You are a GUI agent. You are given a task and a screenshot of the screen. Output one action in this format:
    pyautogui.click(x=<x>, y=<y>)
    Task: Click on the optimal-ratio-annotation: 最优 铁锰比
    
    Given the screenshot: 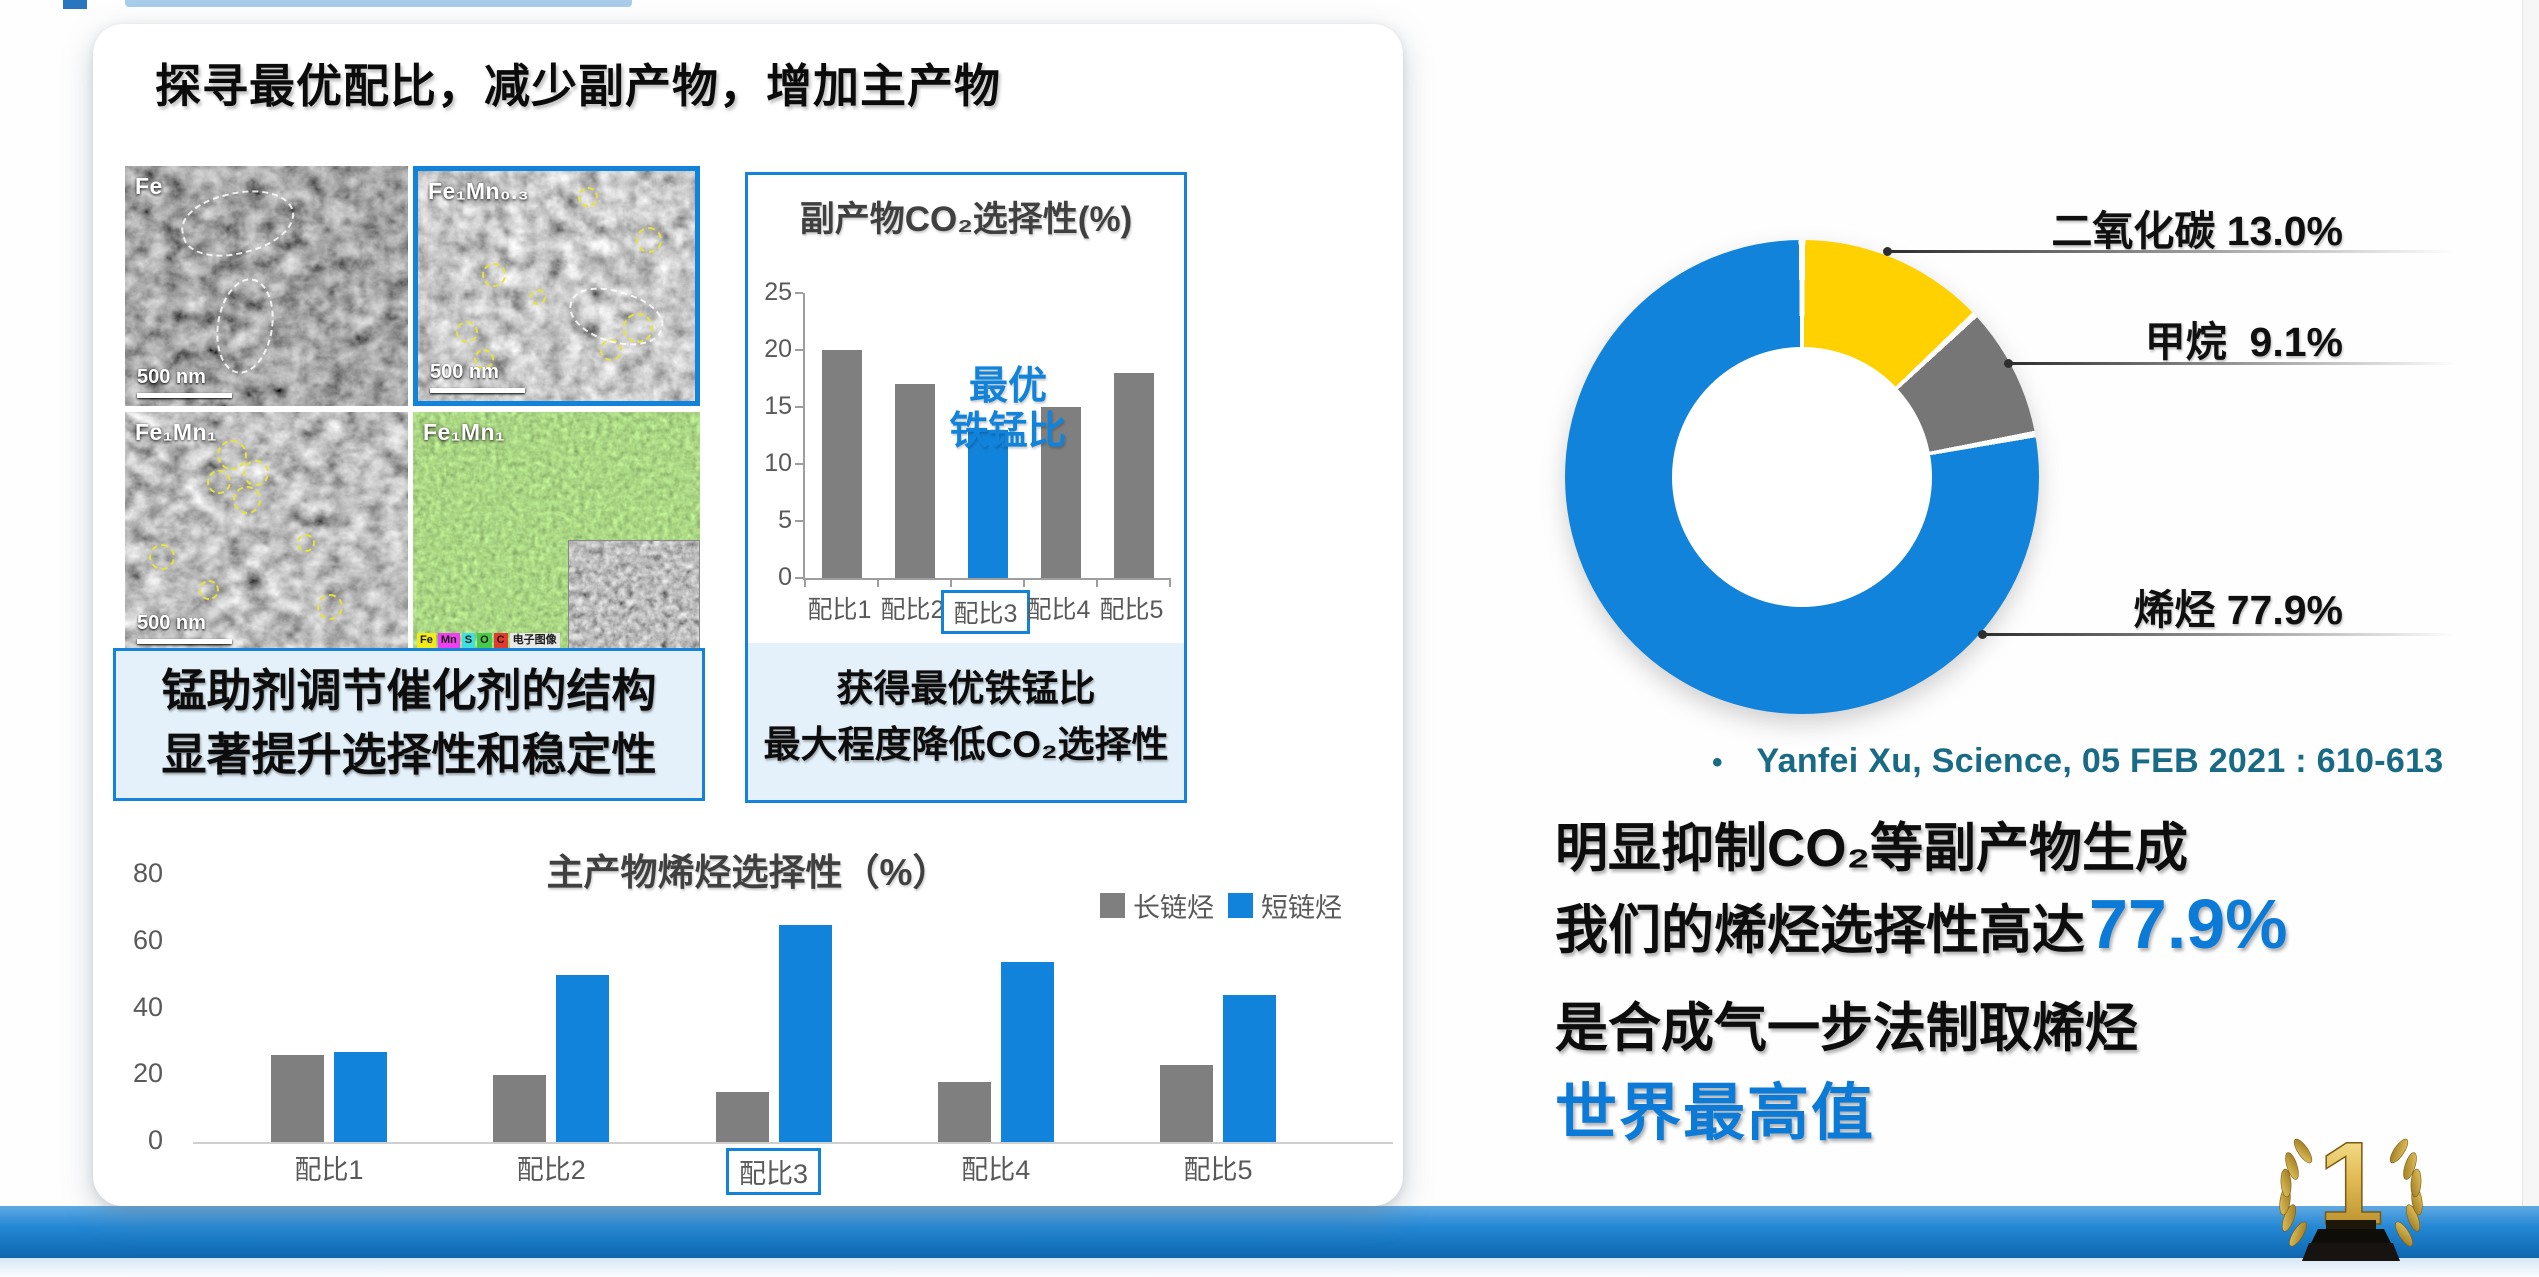 What is the action you would take?
    pyautogui.click(x=1008, y=410)
    